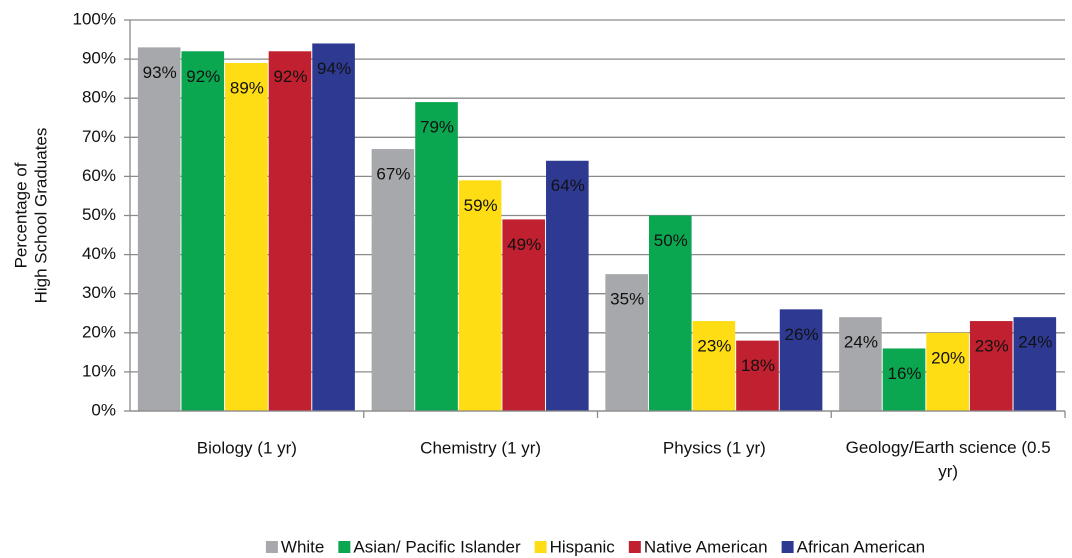 The image size is (1072, 558). What do you see at coordinates (583, 546) in the screenshot?
I see `legend-label: Hispanic` at bounding box center [583, 546].